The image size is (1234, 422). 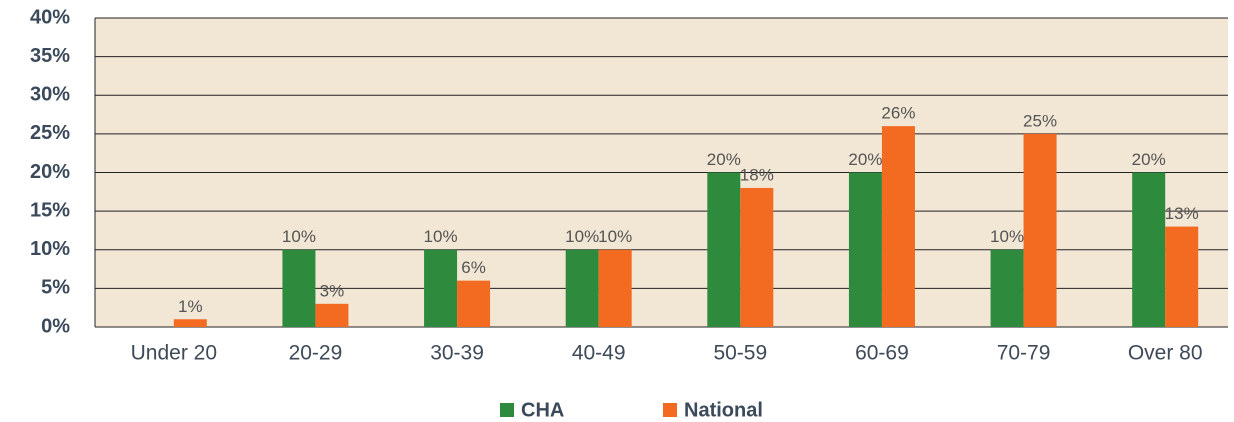 I want to click on y-tick-label: 20%, so click(x=50, y=172).